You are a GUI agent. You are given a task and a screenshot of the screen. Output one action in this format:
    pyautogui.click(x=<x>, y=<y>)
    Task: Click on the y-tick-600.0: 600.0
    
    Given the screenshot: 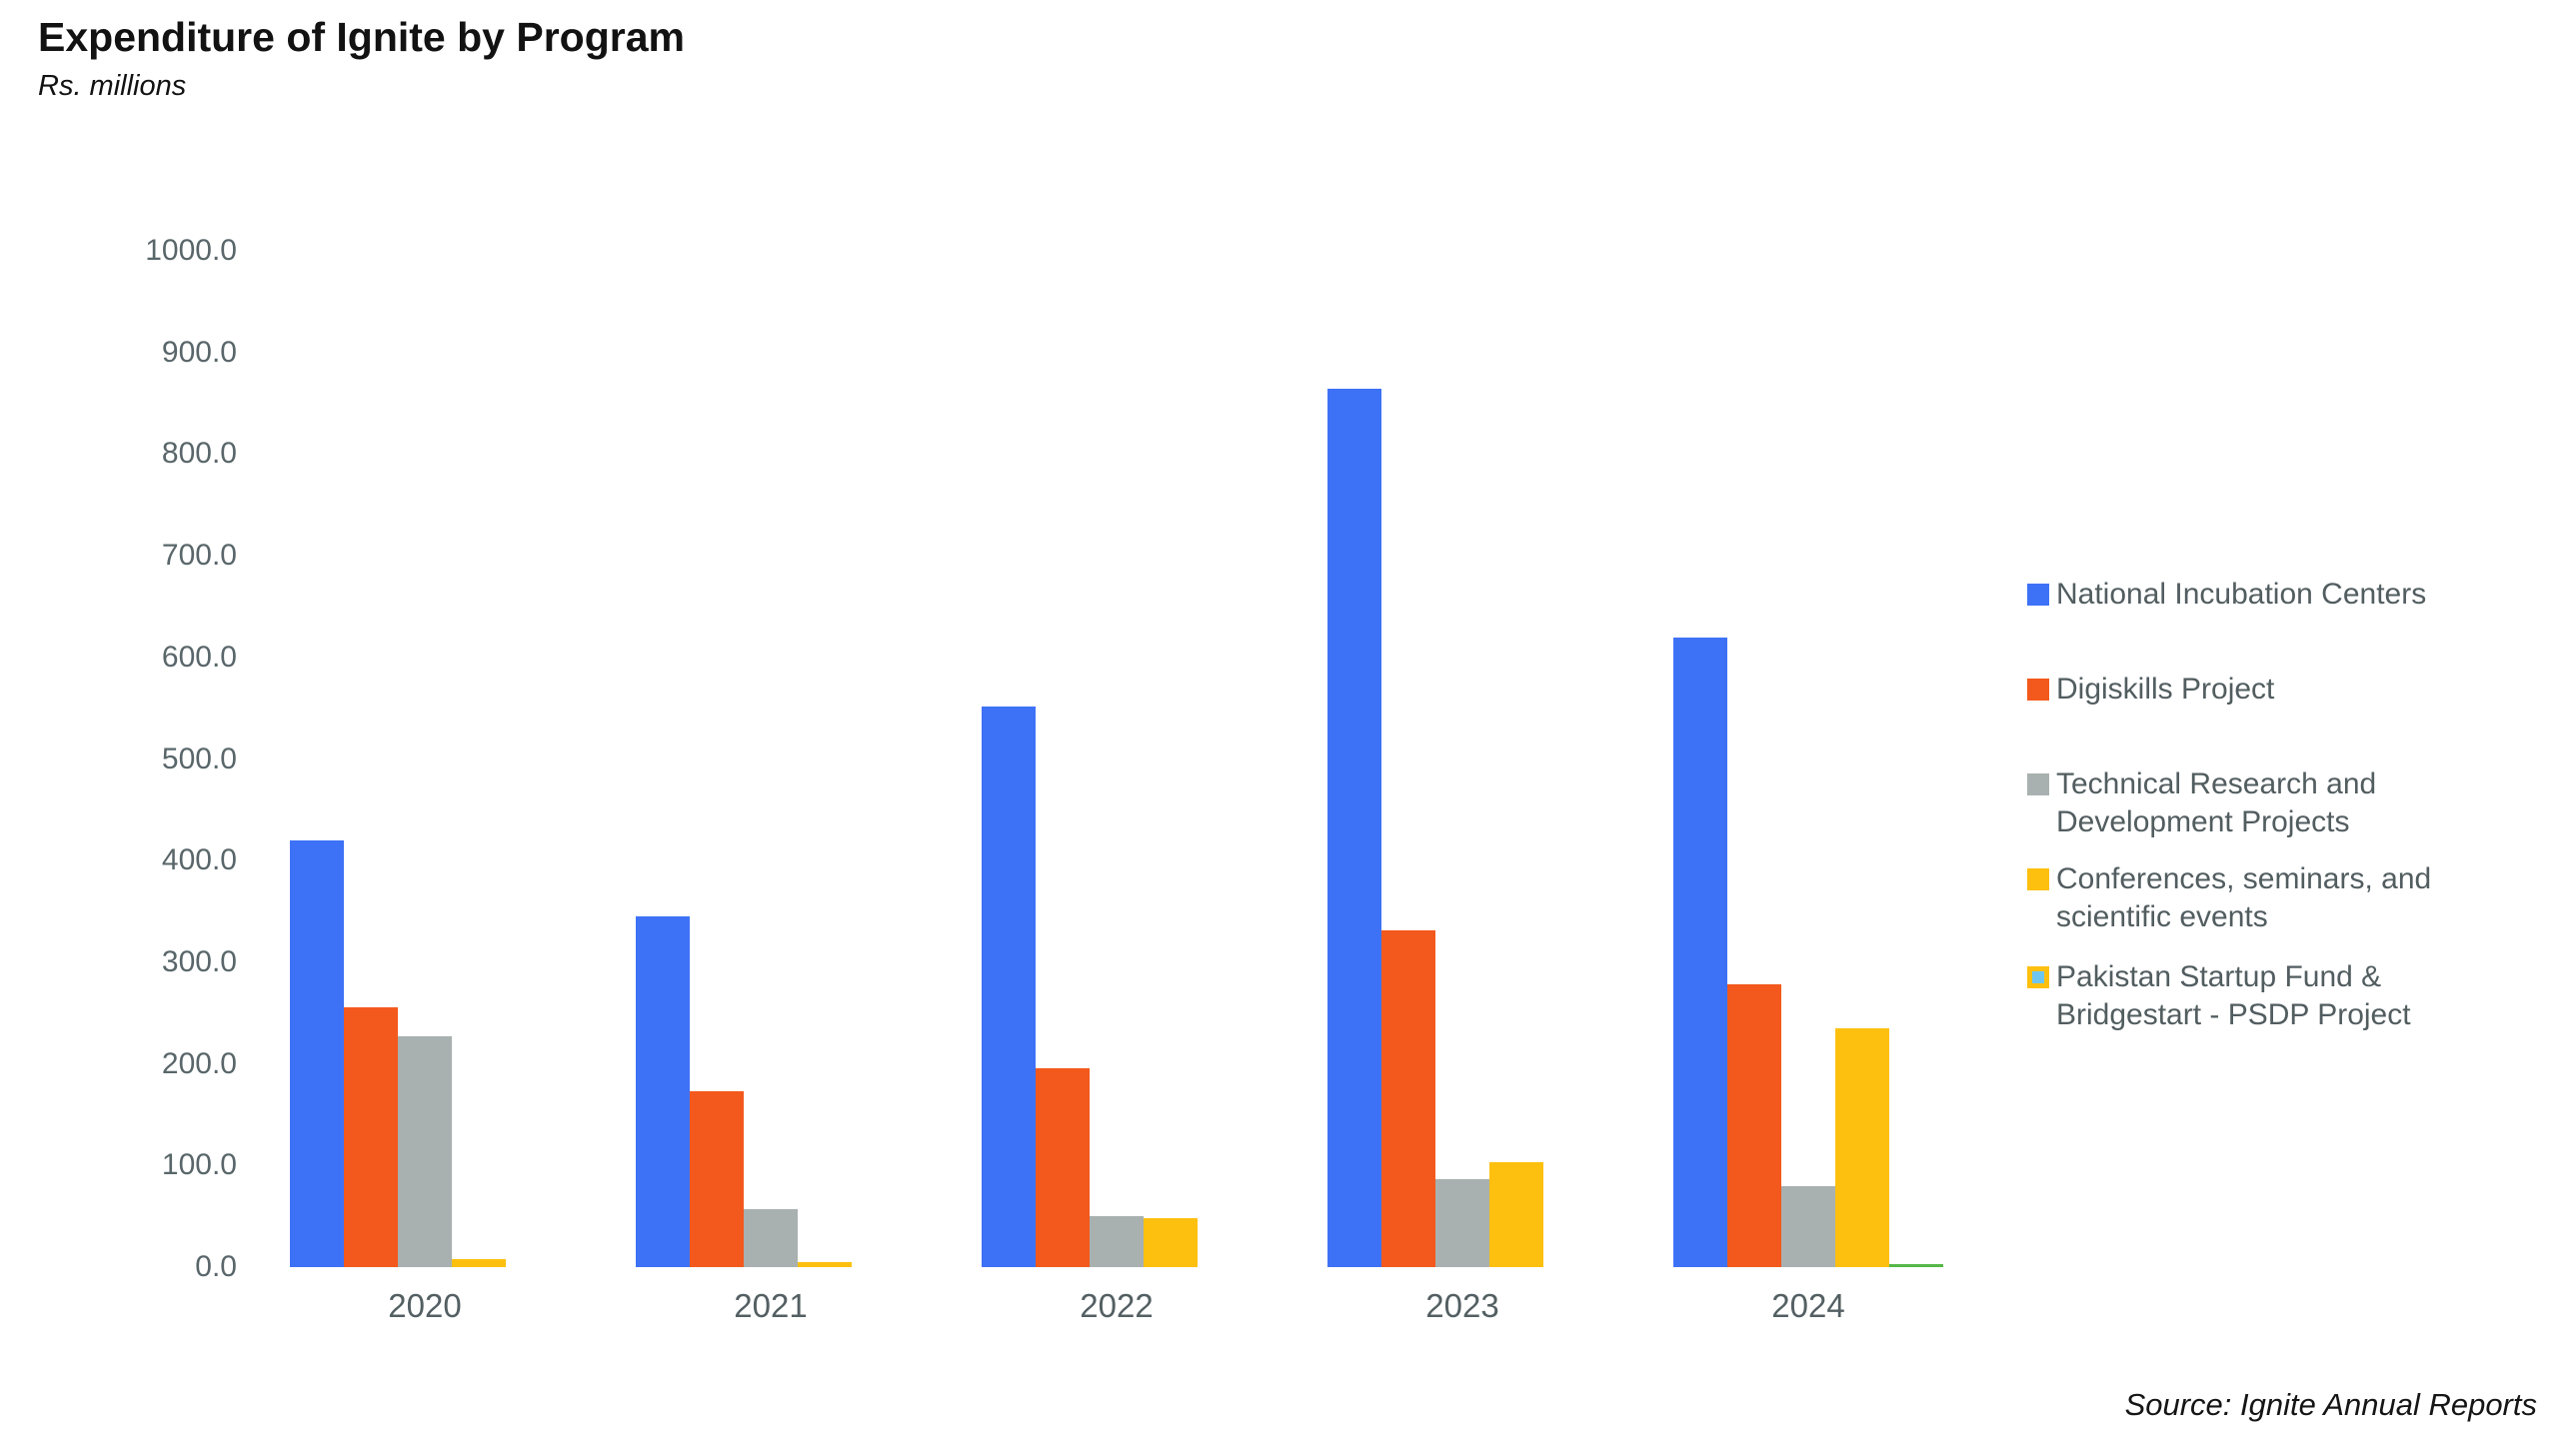 What is the action you would take?
    pyautogui.click(x=199, y=657)
    